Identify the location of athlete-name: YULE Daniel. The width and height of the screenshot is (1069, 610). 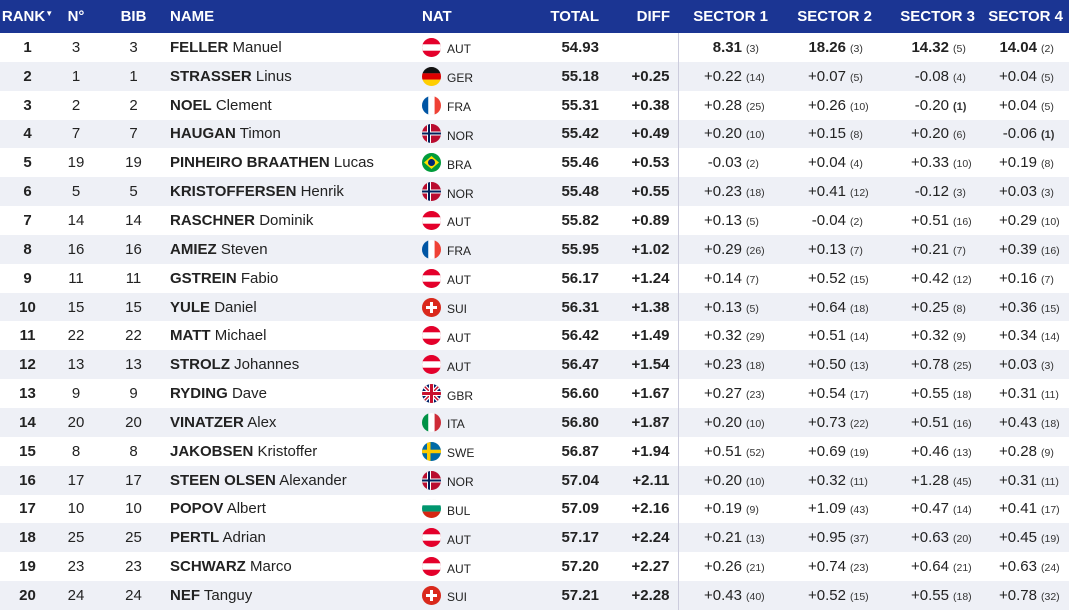
(296, 307).